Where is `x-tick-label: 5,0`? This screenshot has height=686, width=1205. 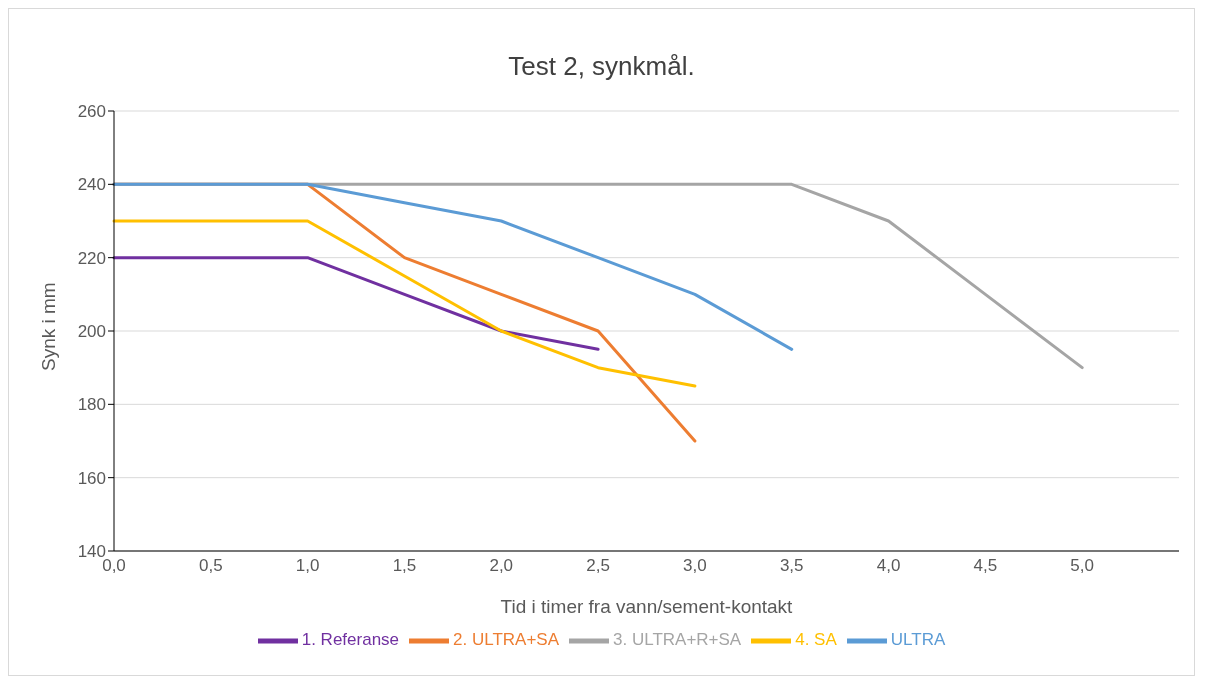 x-tick-label: 5,0 is located at coordinates (1082, 566).